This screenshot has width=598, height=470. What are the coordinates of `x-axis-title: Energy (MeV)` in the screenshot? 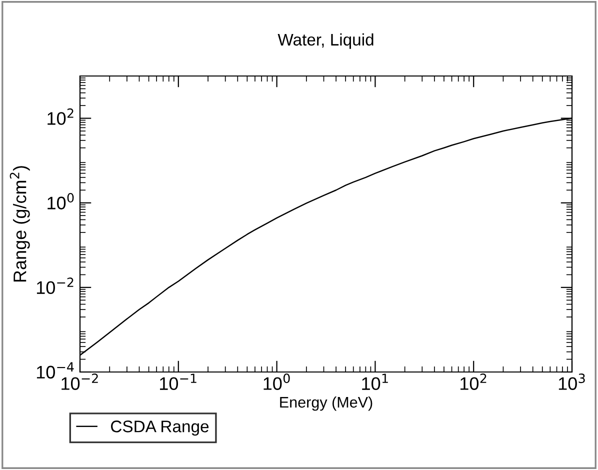 It's located at (326, 403).